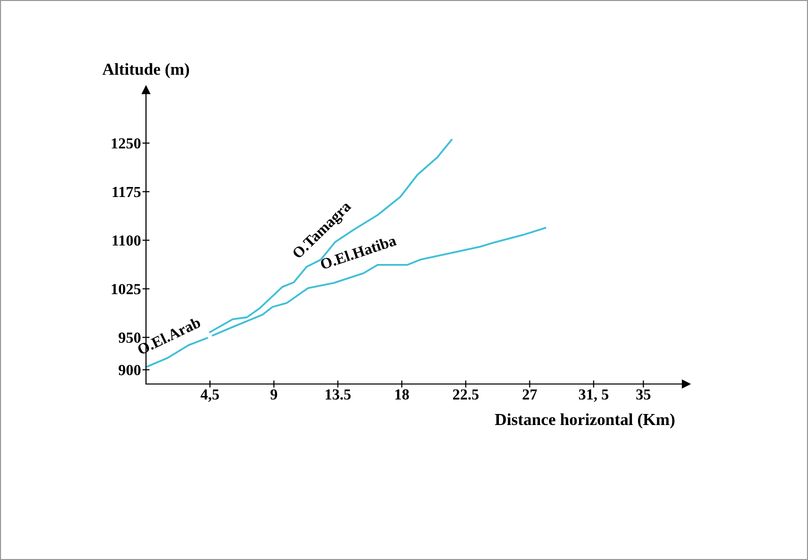 This screenshot has width=808, height=560. I want to click on x-tick-label: 31, 5, so click(593, 395).